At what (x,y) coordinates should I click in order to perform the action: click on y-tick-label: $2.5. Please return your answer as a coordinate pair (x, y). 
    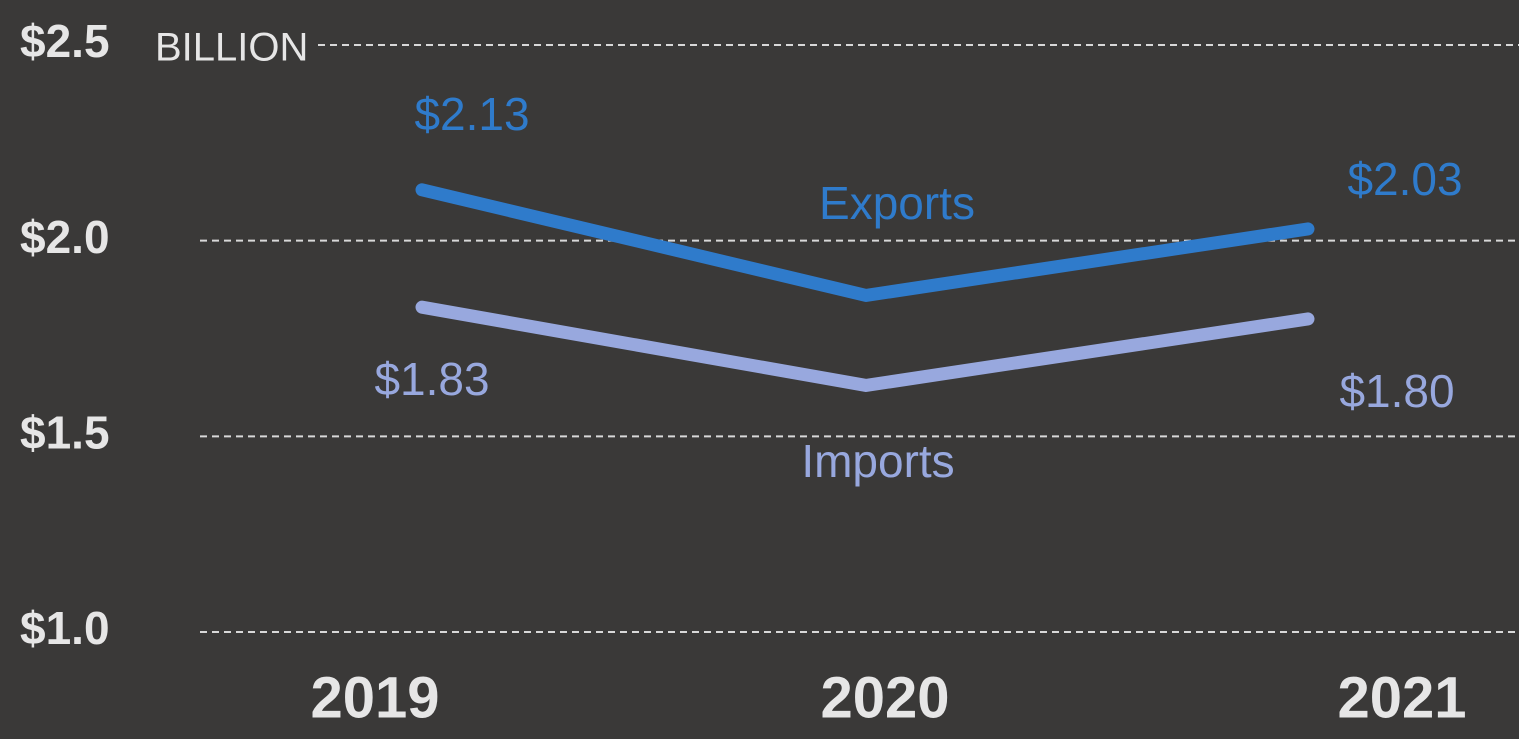
    Looking at the image, I should click on (65, 41).